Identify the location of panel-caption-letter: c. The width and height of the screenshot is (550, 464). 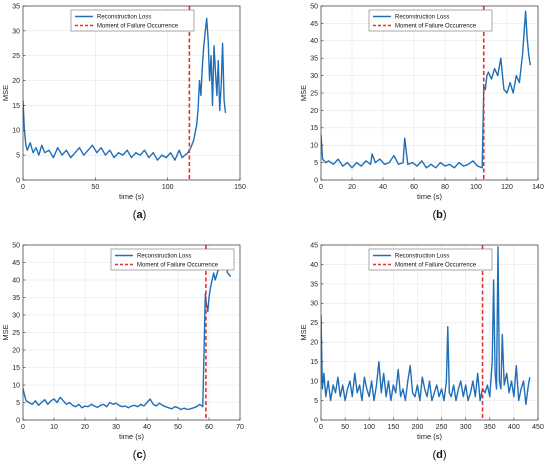
(139, 455).